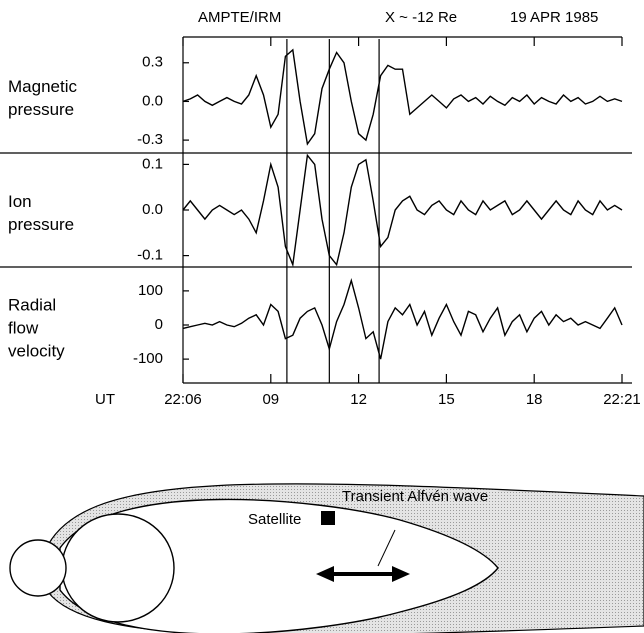 This screenshot has width=644, height=633. What do you see at coordinates (150, 255) in the screenshot?
I see `y-tick-label: -0.1` at bounding box center [150, 255].